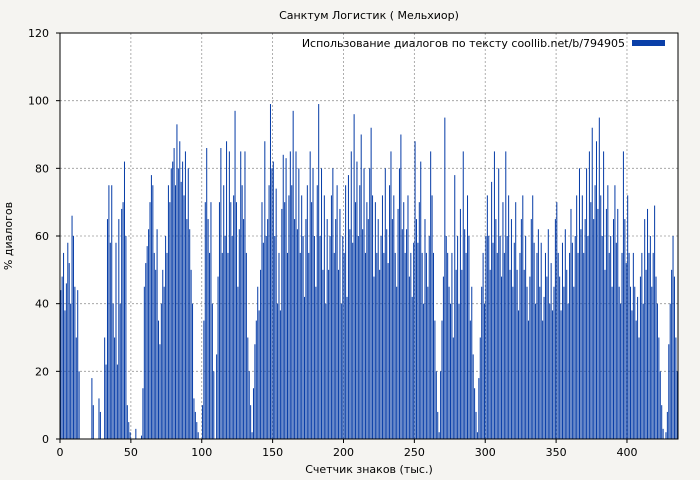 This screenshot has height=480, width=700. What do you see at coordinates (556, 452) in the screenshot?
I see `x-tick-label: 350` at bounding box center [556, 452].